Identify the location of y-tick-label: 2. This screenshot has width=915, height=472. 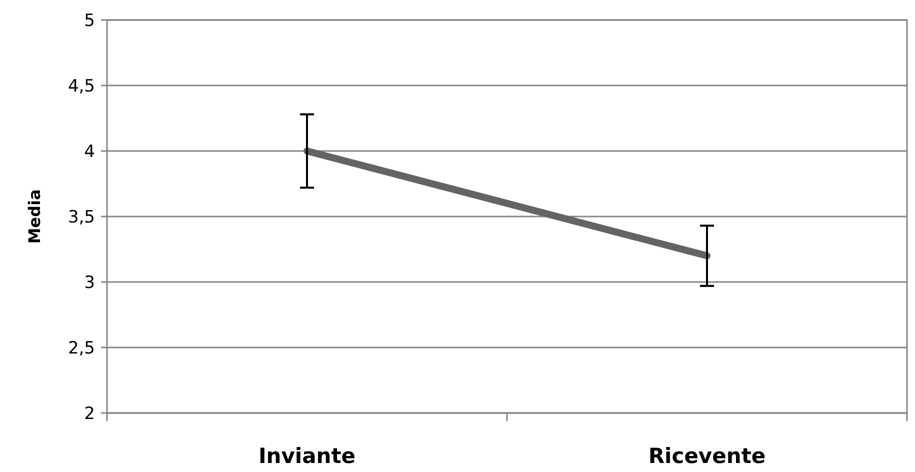
(89, 414).